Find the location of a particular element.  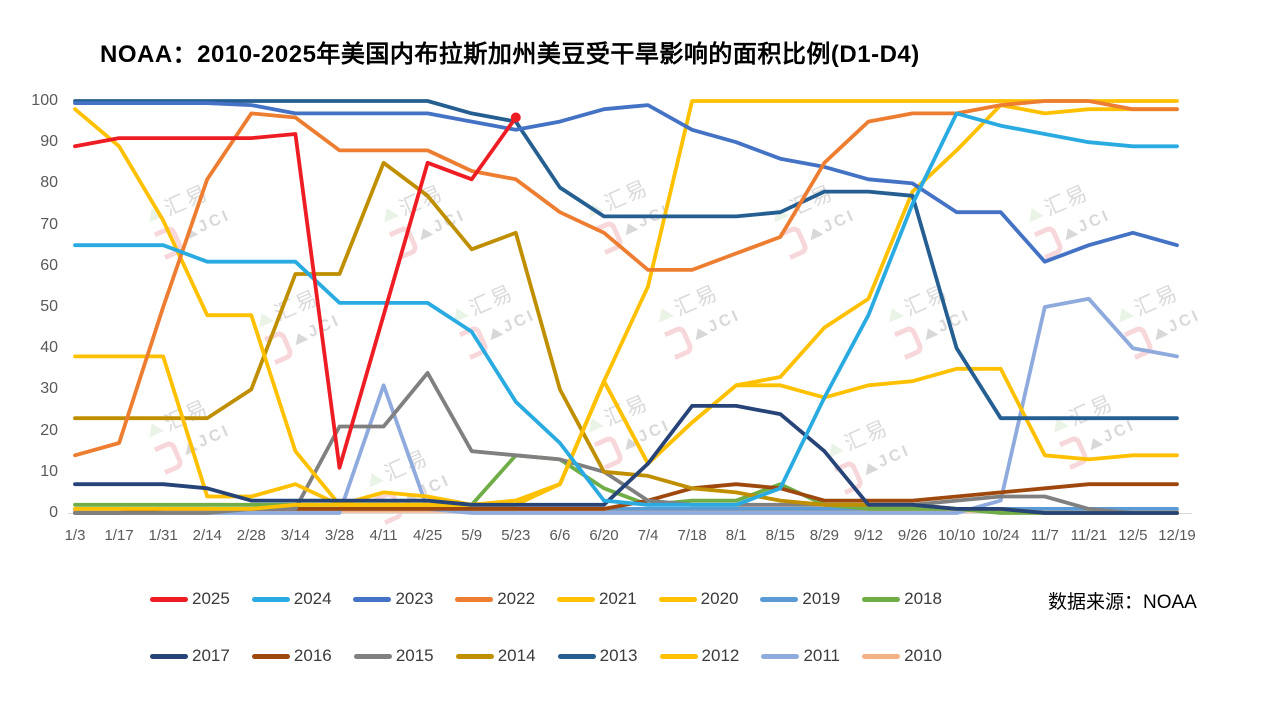

legend-swatch-2025 is located at coordinates (169, 599).